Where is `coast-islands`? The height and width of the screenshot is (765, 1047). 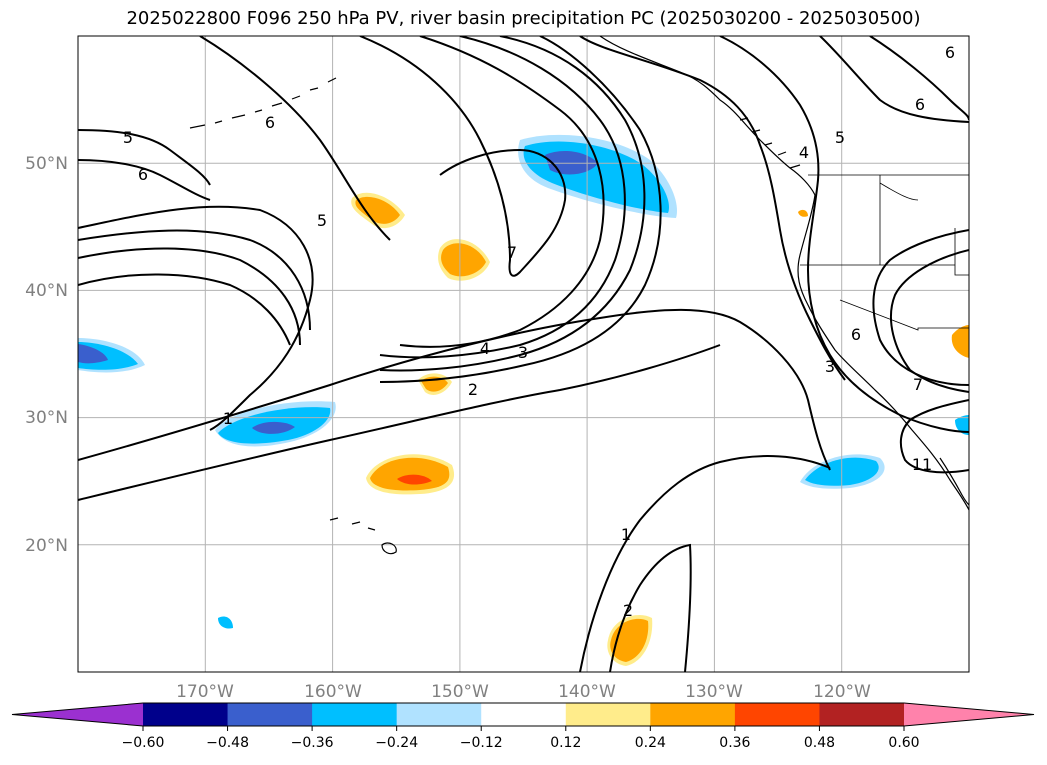 coast-islands is located at coordinates (770, 143).